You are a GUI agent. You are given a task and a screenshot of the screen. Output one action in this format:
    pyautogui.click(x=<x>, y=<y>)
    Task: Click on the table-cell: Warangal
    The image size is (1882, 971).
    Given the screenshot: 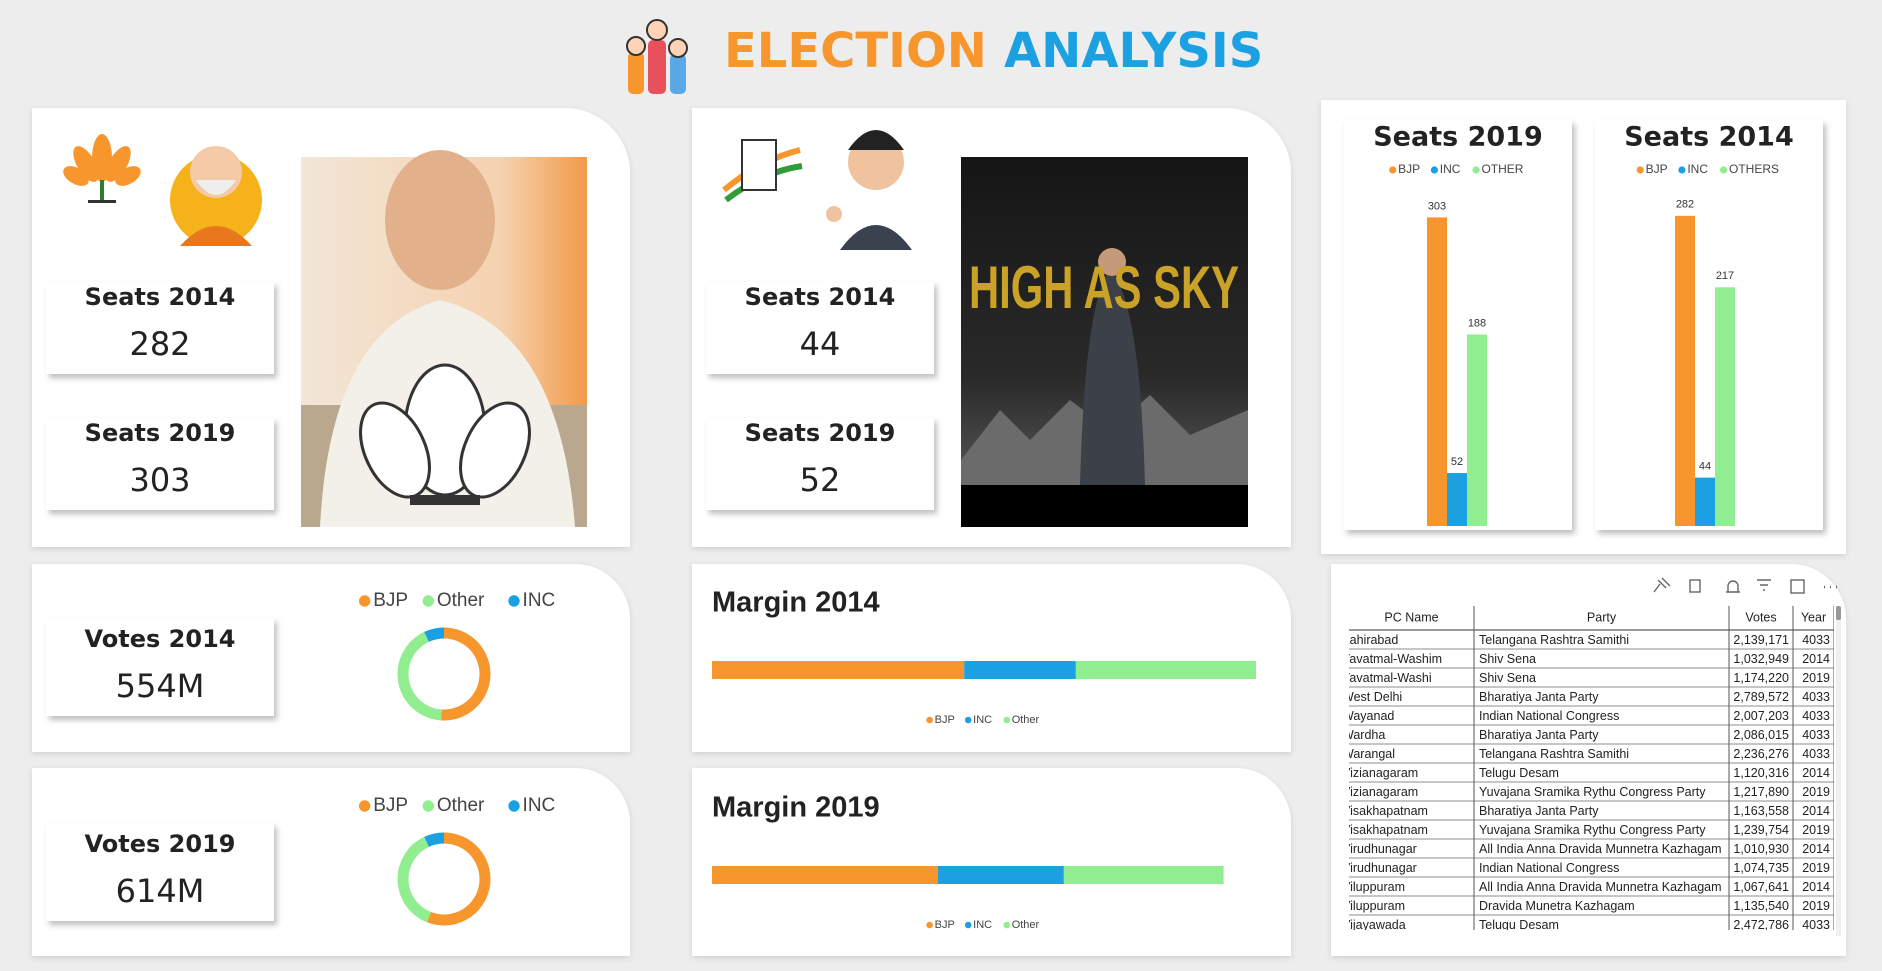 What is the action you would take?
    pyautogui.click(x=1368, y=754)
    